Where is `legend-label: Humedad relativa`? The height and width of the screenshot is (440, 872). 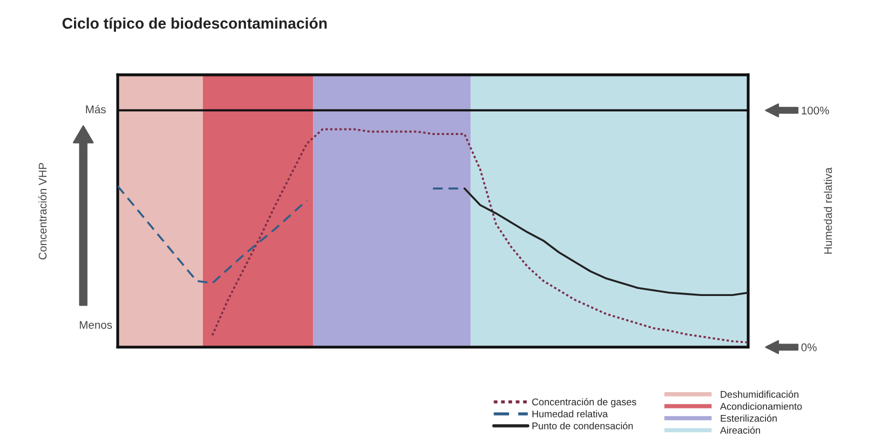
legend-label: Humedad relativa is located at coordinates (570, 414).